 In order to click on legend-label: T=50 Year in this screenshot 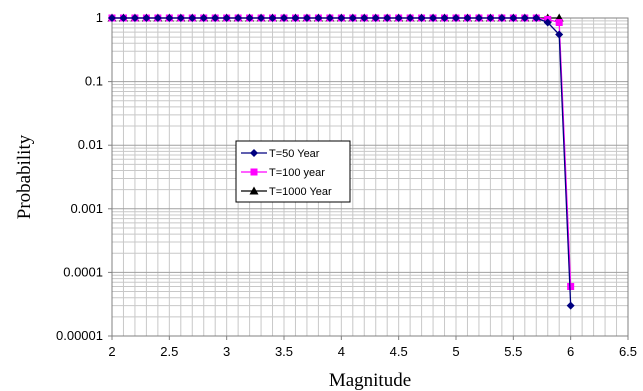, I will do `click(294, 154)`.